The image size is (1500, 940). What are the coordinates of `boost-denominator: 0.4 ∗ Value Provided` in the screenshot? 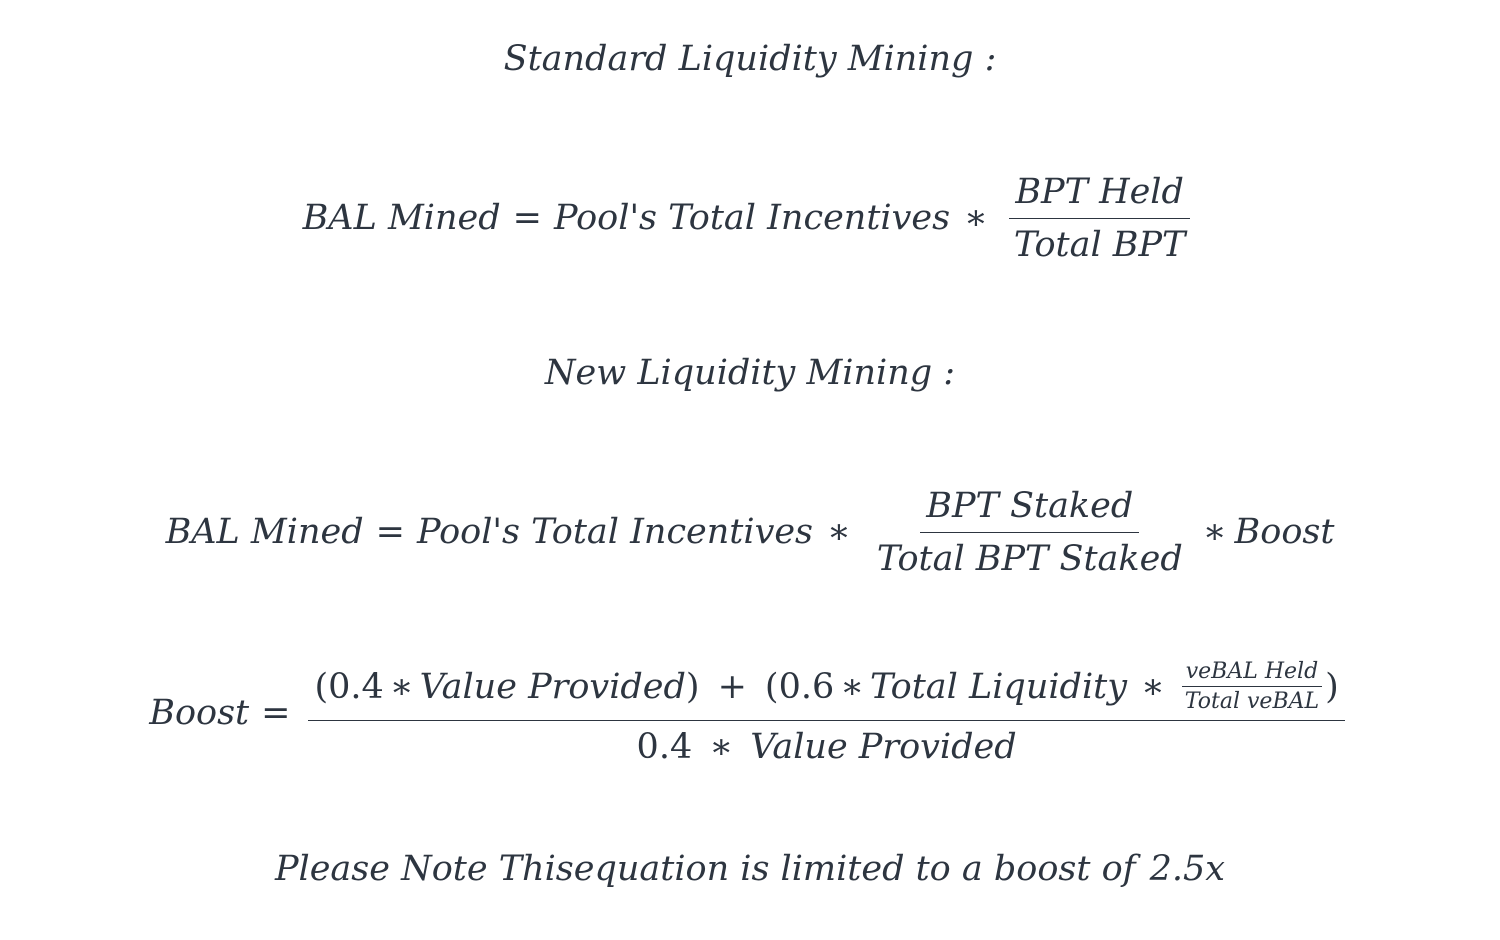 It's located at (827, 744).